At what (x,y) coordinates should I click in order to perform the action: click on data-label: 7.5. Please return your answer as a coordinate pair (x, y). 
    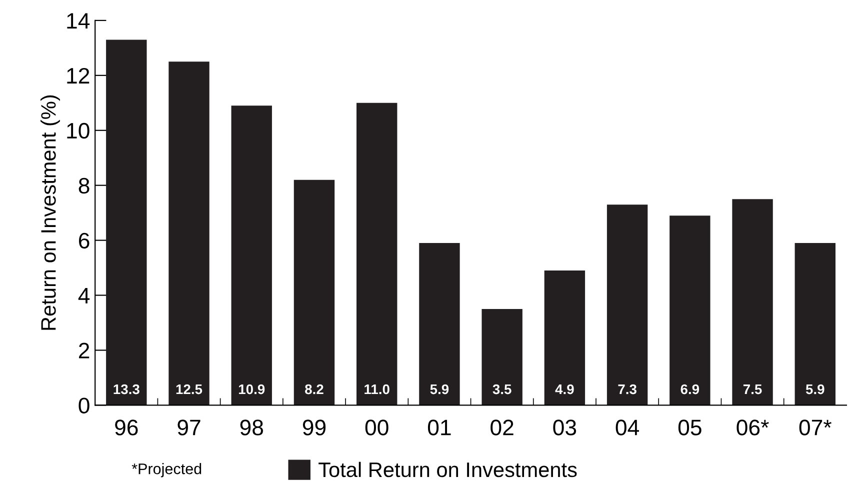
    Looking at the image, I should click on (752, 389).